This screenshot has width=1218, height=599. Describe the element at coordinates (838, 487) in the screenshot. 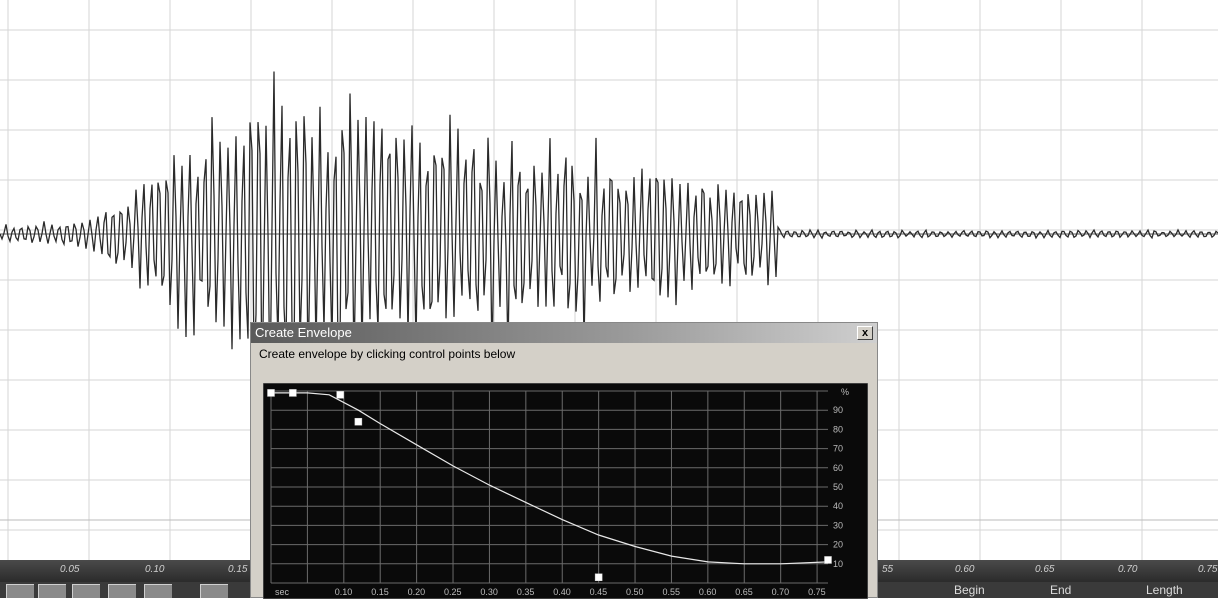

I see `y-tick-label: 50` at that location.